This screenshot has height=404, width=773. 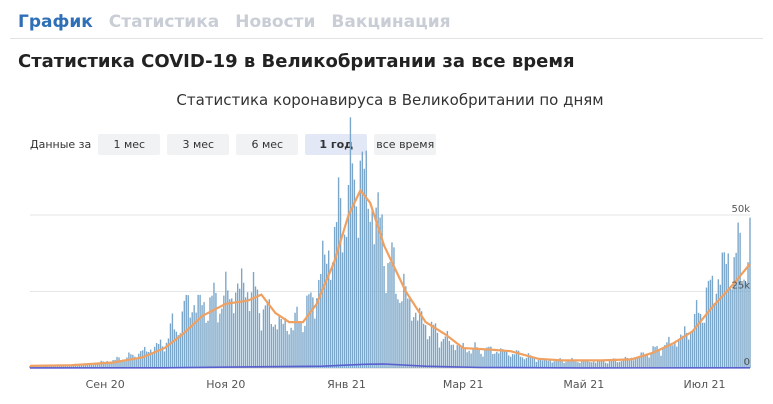 What do you see at coordinates (164, 22) in the screenshot?
I see `tab-statistics: Статистика` at bounding box center [164, 22].